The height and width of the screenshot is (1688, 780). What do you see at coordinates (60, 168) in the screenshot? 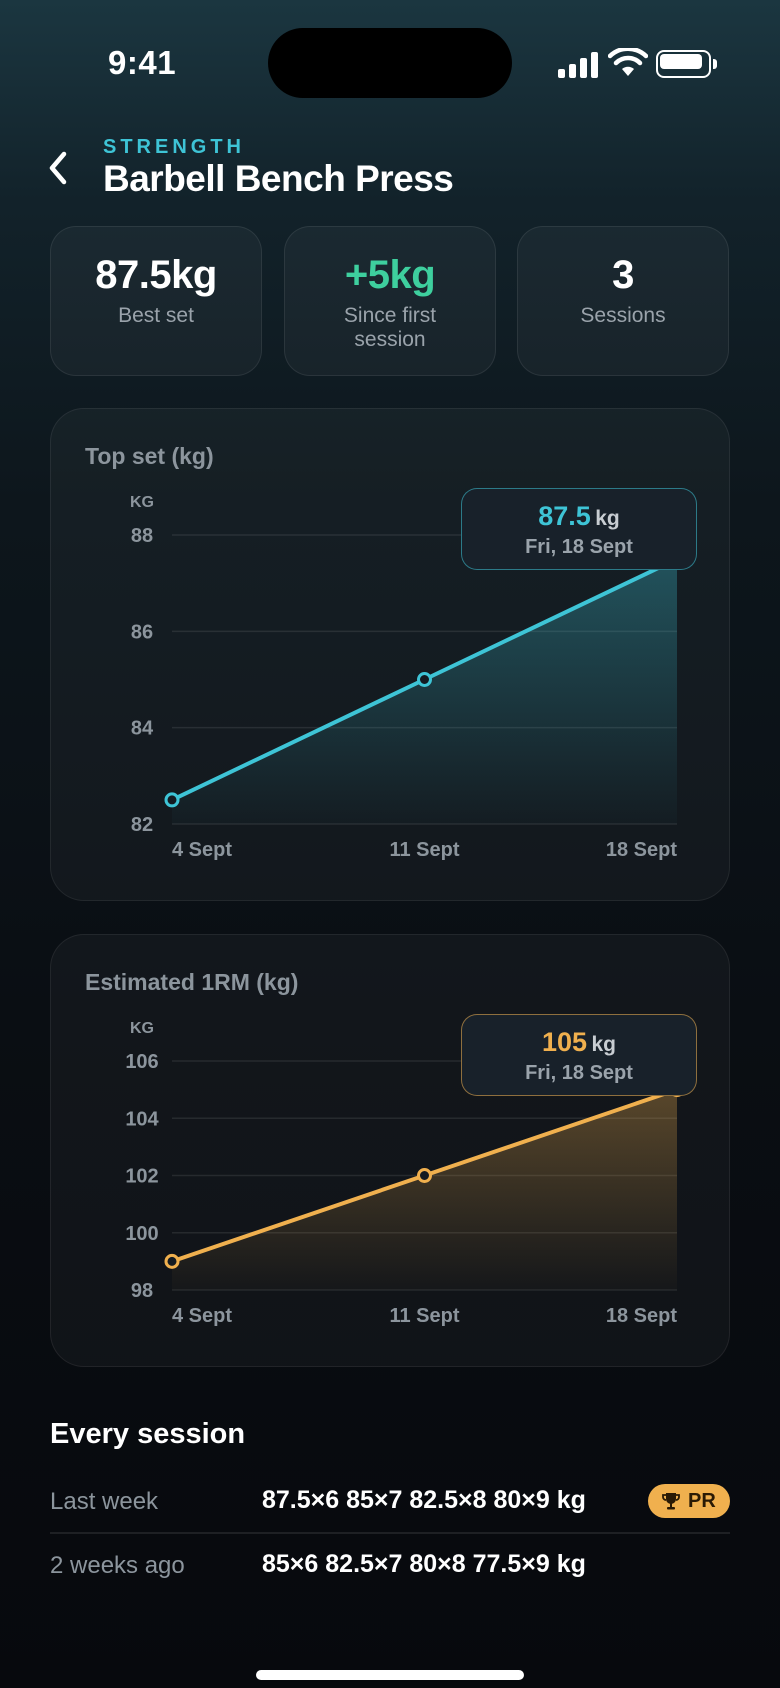
I see `back-chevron-icon` at bounding box center [60, 168].